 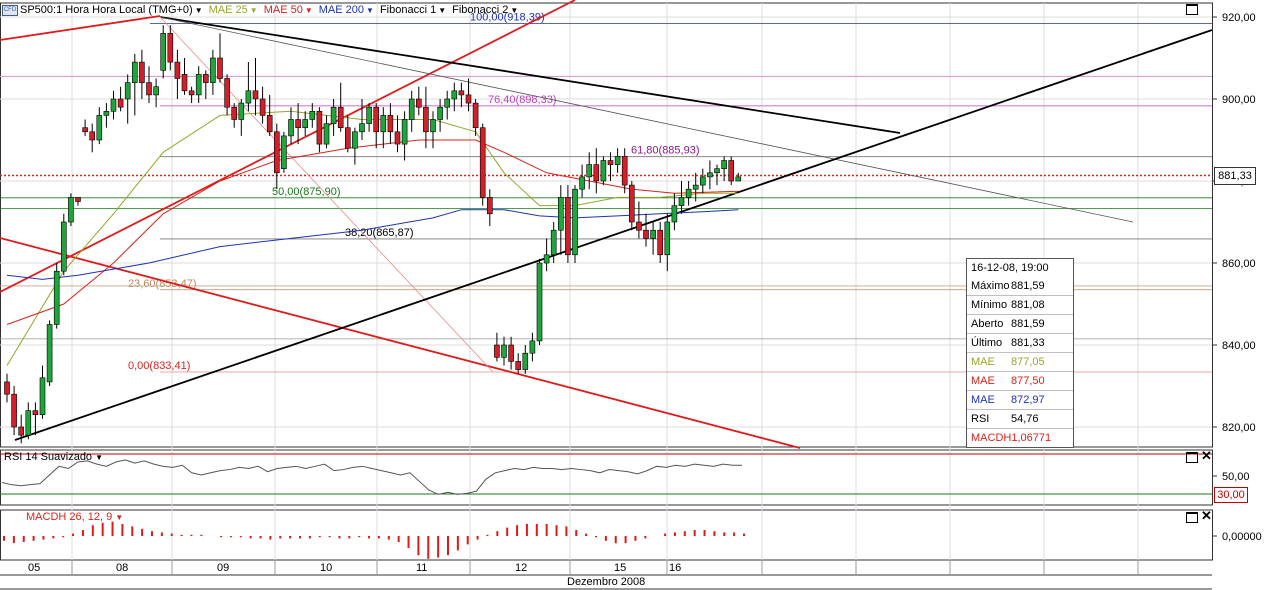 I want to click on info-value: 881,33, so click(x=1028, y=343).